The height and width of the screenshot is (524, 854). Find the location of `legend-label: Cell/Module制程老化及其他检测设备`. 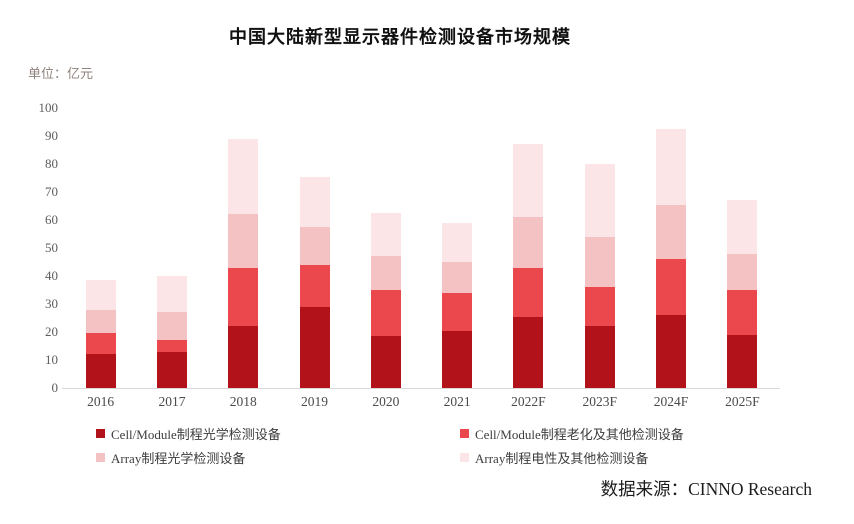

legend-label: Cell/Module制程老化及其他检测设备 is located at coordinates (579, 434).